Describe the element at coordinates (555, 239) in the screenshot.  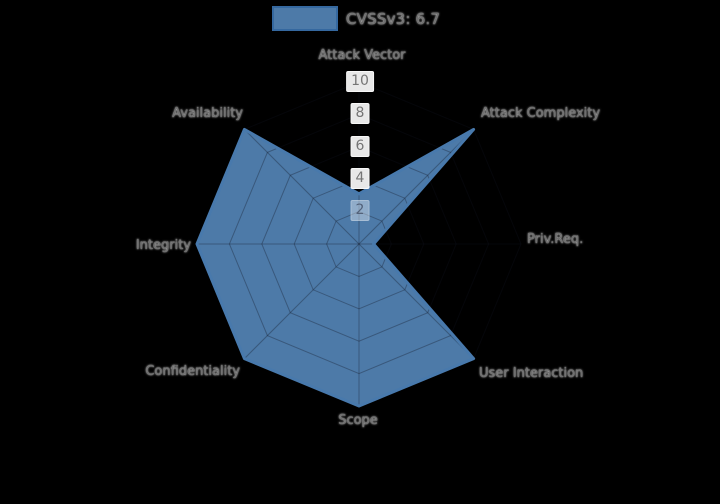
I see `axis-label-priv-req: Priv.Req.` at that location.